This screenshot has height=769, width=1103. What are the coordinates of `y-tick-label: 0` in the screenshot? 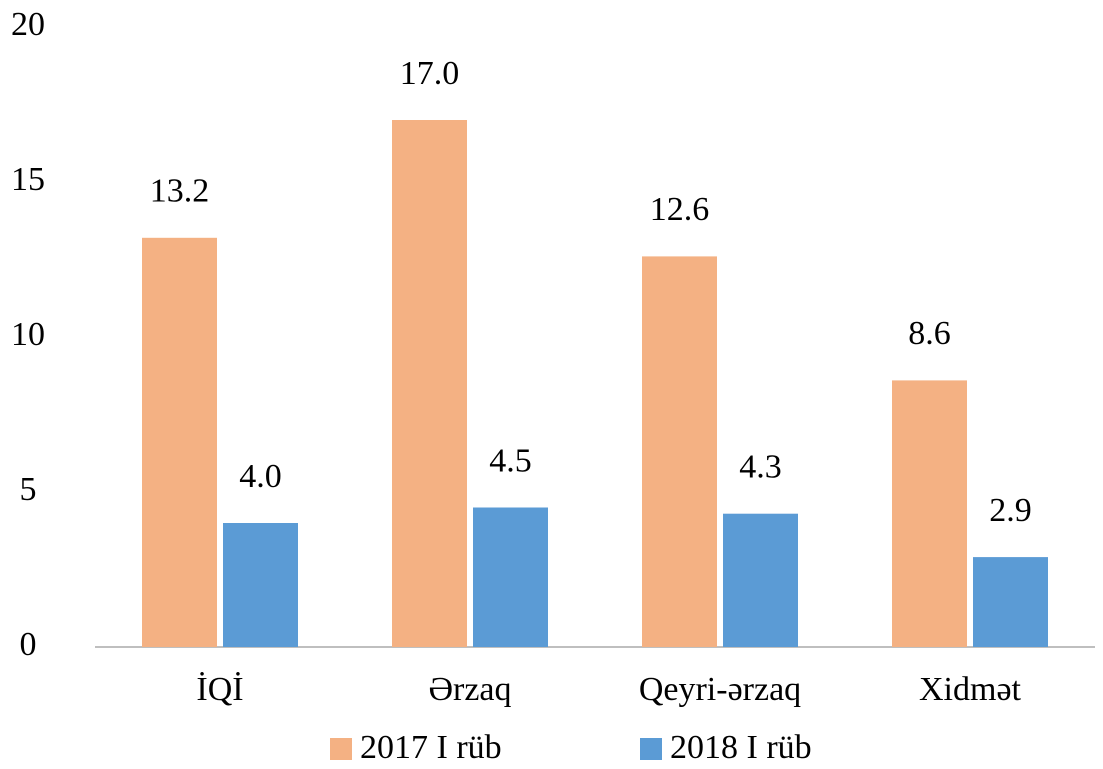 It's located at (28, 644).